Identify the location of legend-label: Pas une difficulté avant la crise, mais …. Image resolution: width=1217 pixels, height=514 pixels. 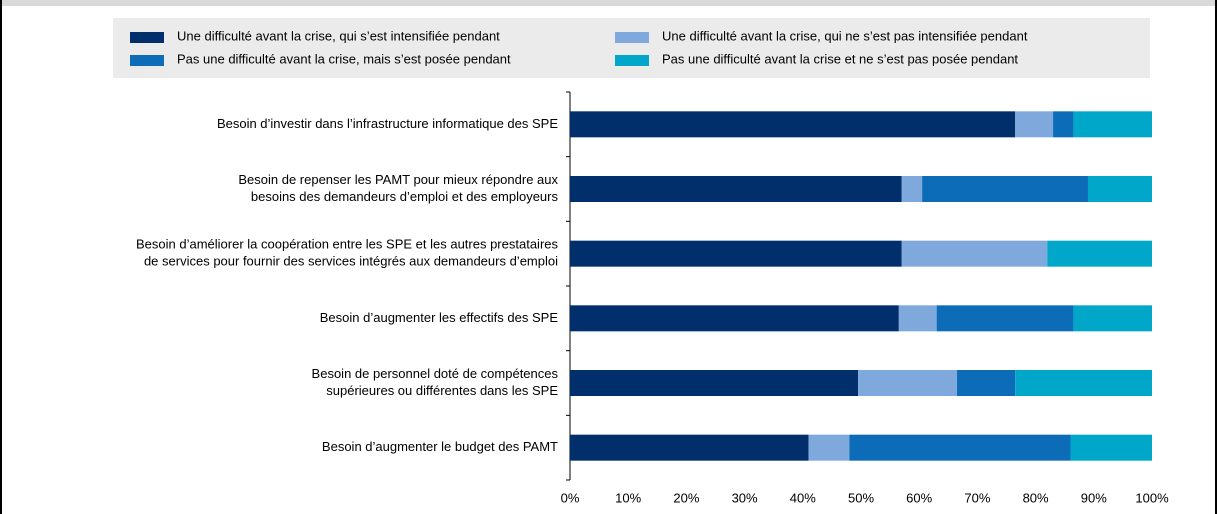
(344, 58).